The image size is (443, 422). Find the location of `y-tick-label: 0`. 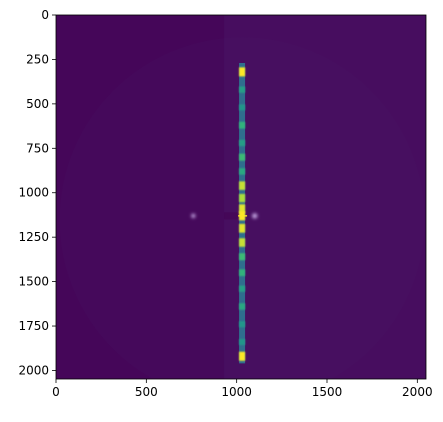

y-tick-label: 0 is located at coordinates (45, 15).